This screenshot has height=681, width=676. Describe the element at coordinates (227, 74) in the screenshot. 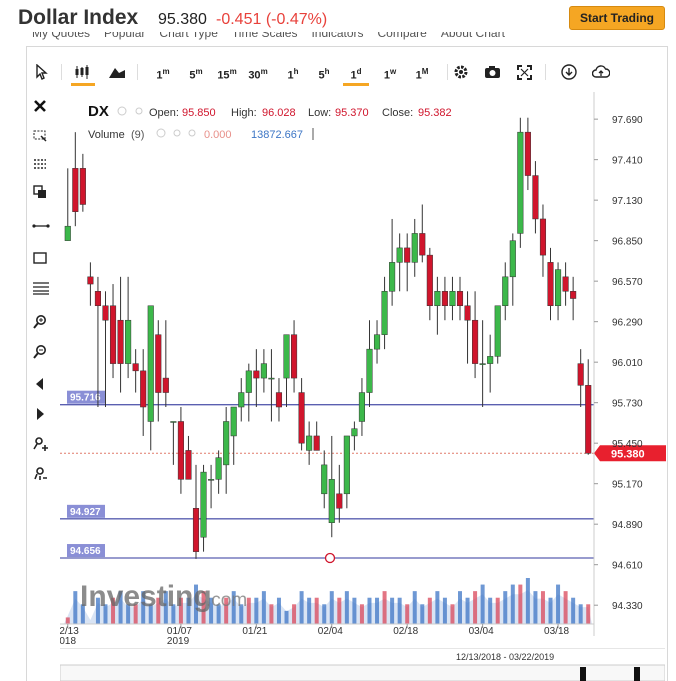

I see `timeframe-15m: 15m` at that location.